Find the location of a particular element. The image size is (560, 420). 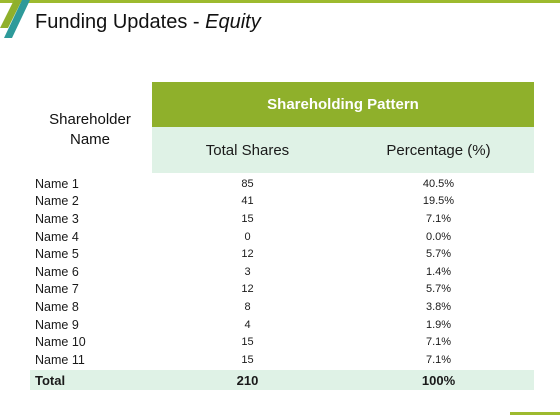

row-shares-cell: 0 is located at coordinates (247, 236).